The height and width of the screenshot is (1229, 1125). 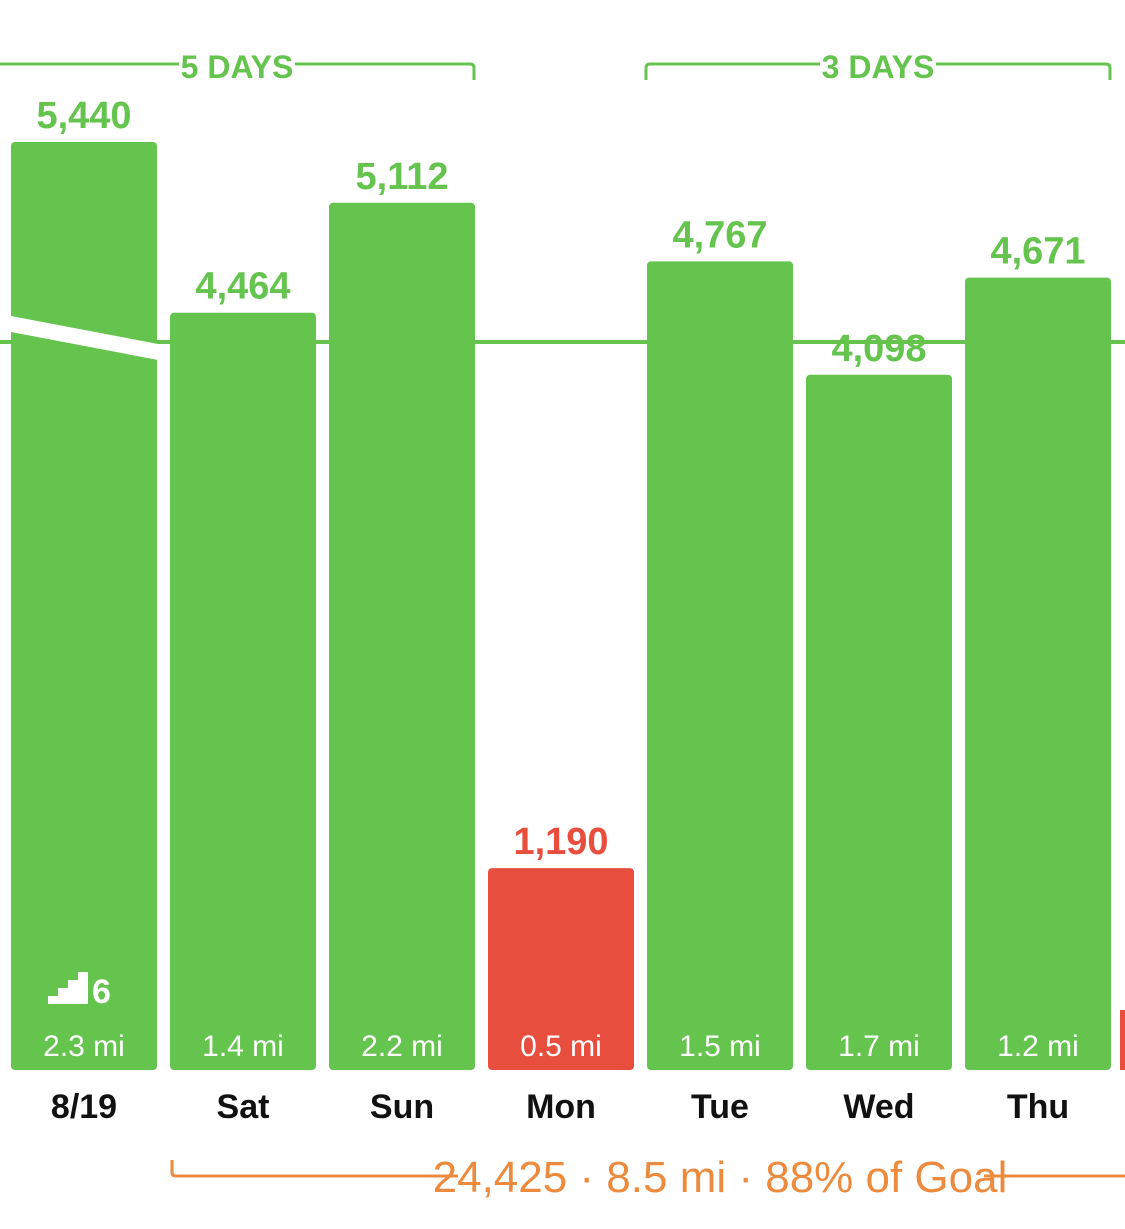 I want to click on distance-label: 2.2 mi, so click(x=402, y=1046).